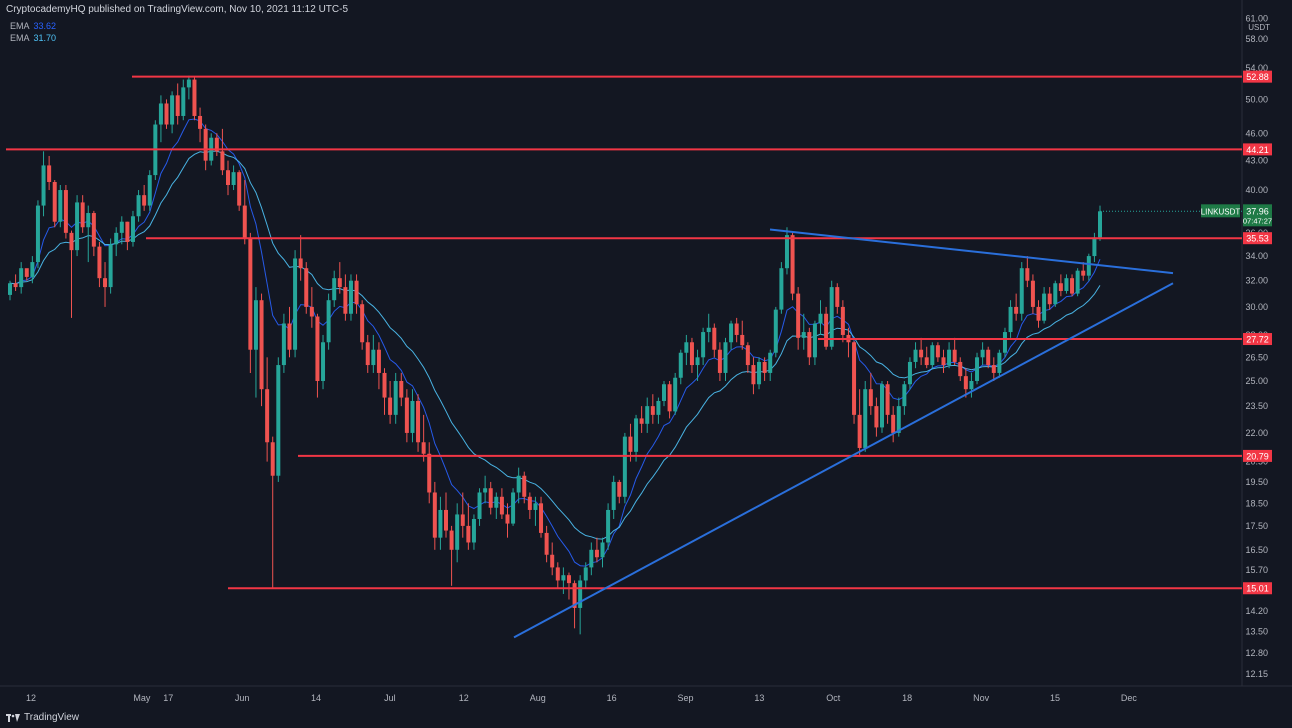 This screenshot has width=1292, height=728. Describe the element at coordinates (1256, 161) in the screenshot. I see `price-tick-label: 43.00` at that location.